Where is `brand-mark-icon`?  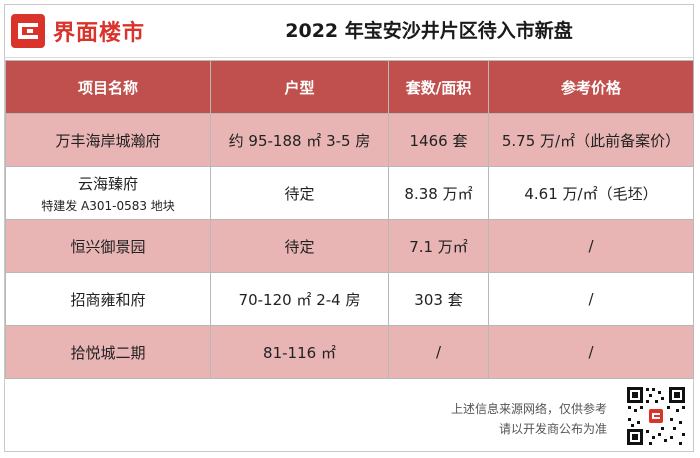
brand-mark-icon is located at coordinates (28, 31).